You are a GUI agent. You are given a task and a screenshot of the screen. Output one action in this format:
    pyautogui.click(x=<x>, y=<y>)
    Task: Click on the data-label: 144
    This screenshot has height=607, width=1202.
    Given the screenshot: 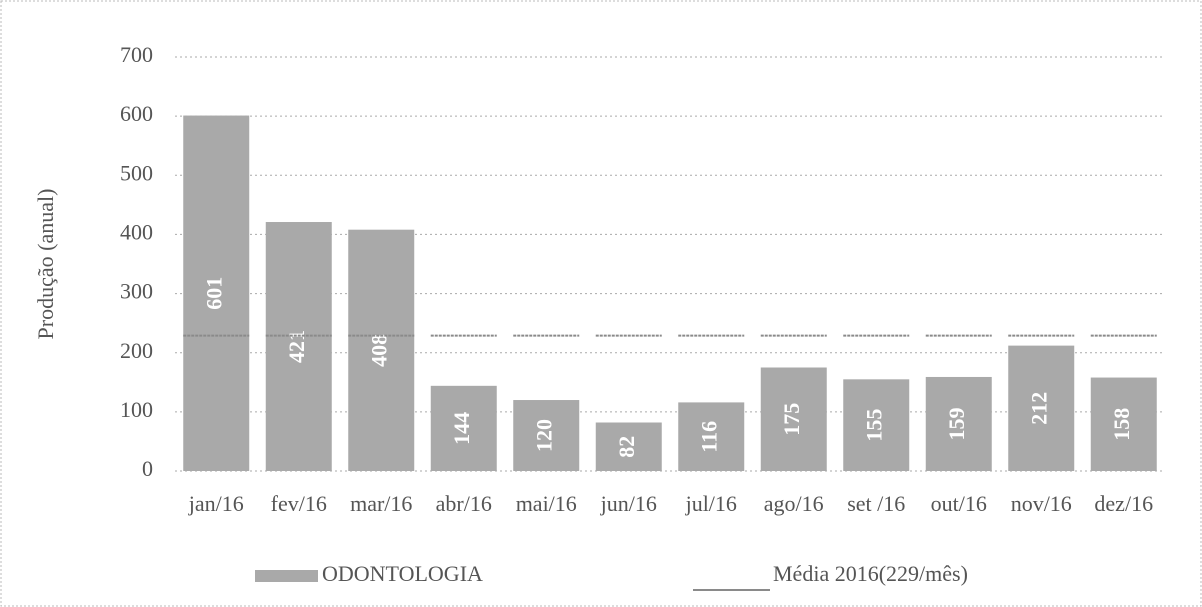 What is the action you would take?
    pyautogui.click(x=461, y=428)
    